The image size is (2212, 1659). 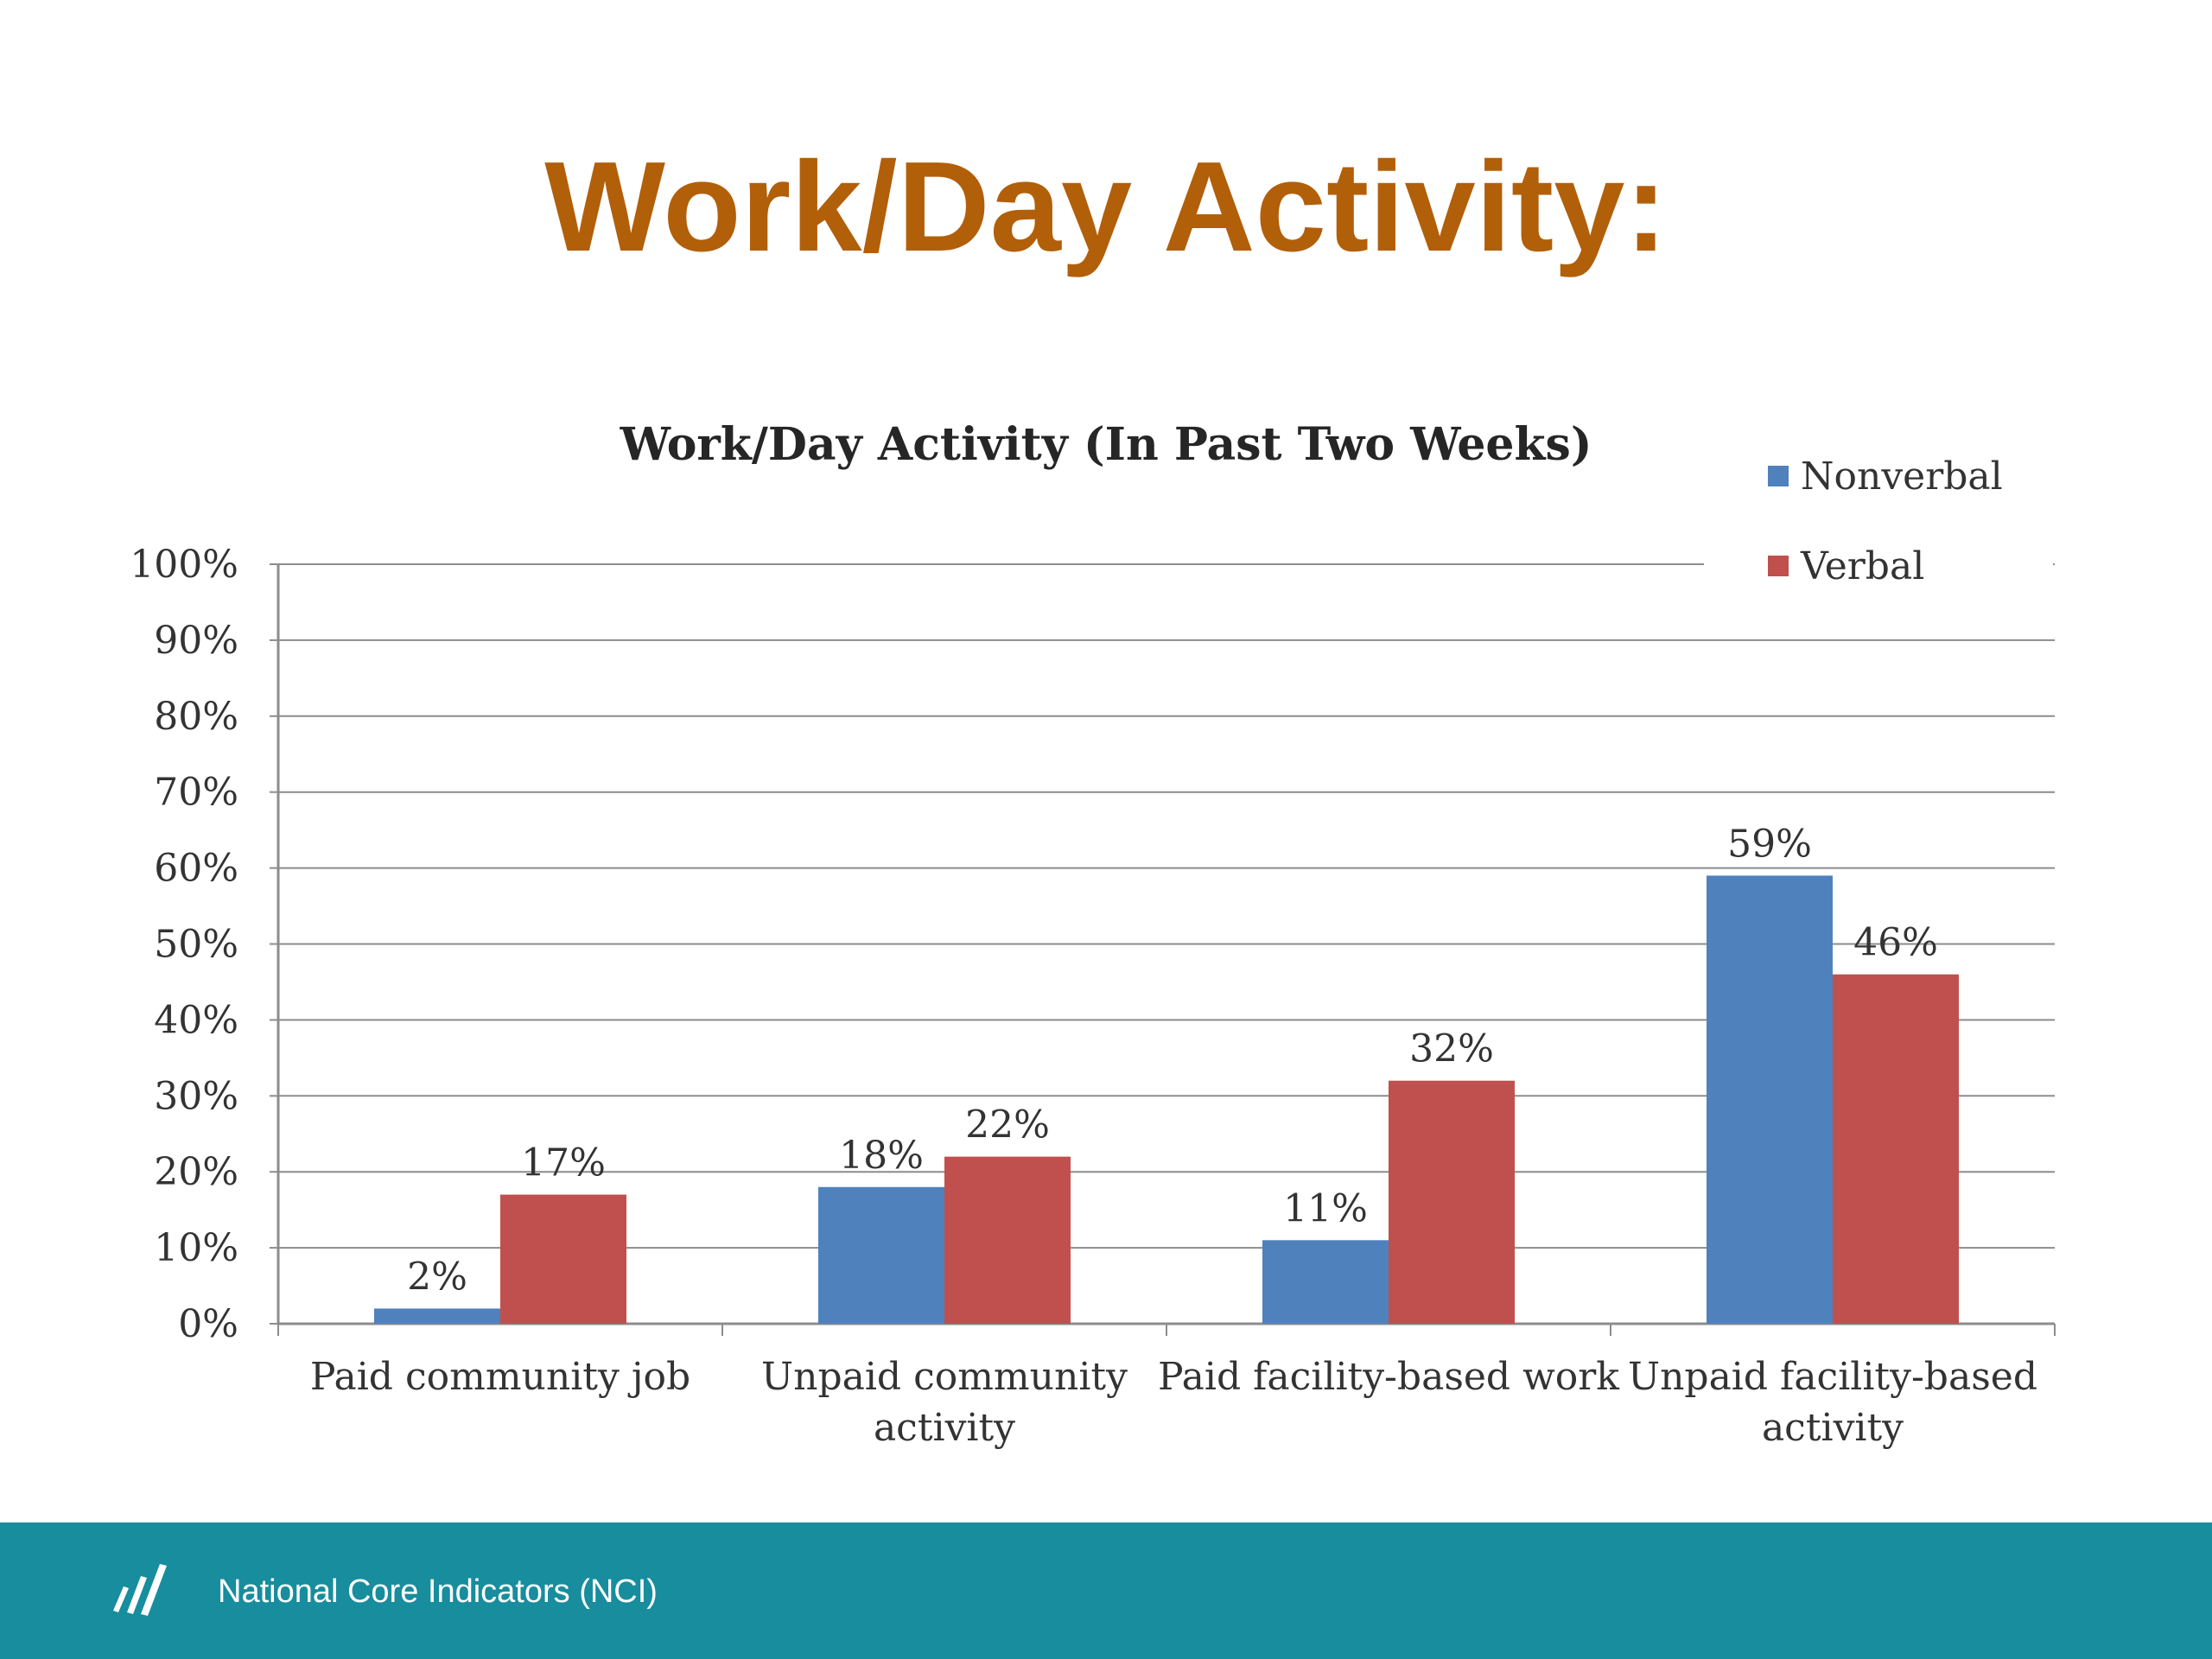 What do you see at coordinates (500, 1377) in the screenshot?
I see `x-tick-label: Paid community job` at bounding box center [500, 1377].